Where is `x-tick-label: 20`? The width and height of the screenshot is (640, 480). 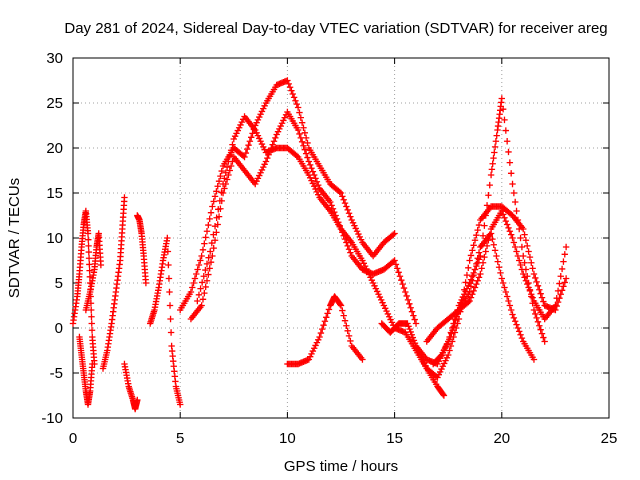 x-tick-label: 20 is located at coordinates (501, 438).